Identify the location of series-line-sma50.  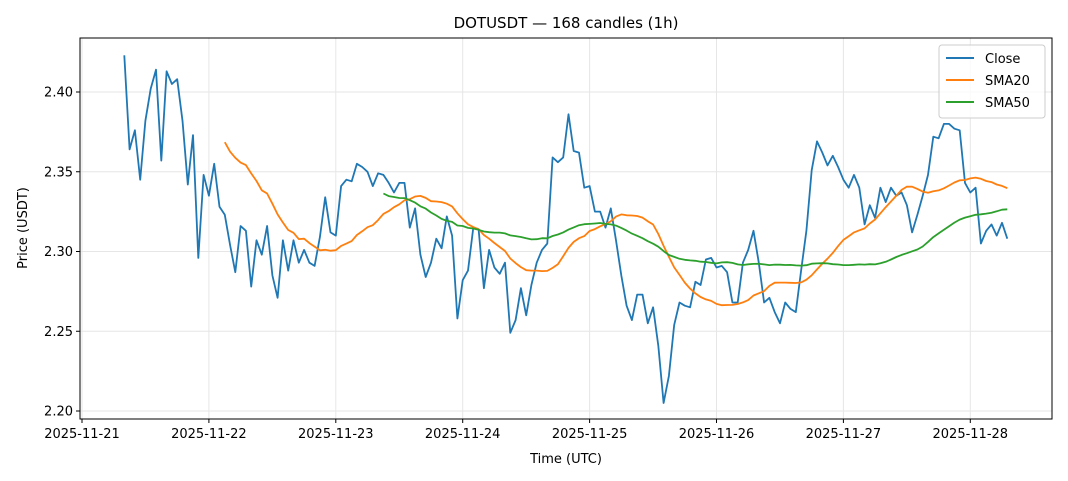
(695, 229).